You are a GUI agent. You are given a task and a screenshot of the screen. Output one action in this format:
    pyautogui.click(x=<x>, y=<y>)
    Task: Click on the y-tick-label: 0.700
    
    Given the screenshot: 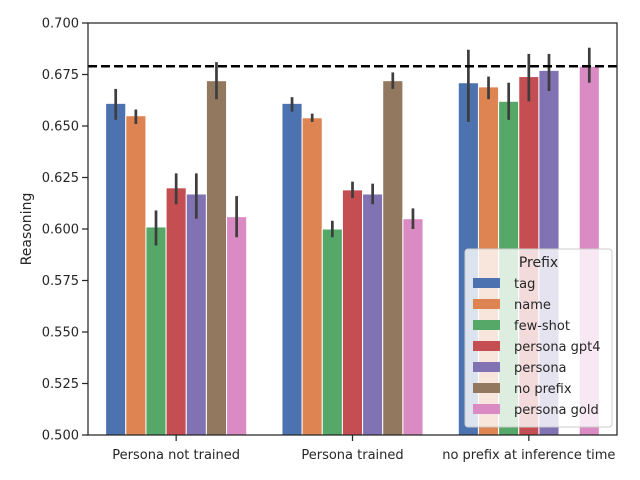 What is the action you would take?
    pyautogui.click(x=60, y=24)
    